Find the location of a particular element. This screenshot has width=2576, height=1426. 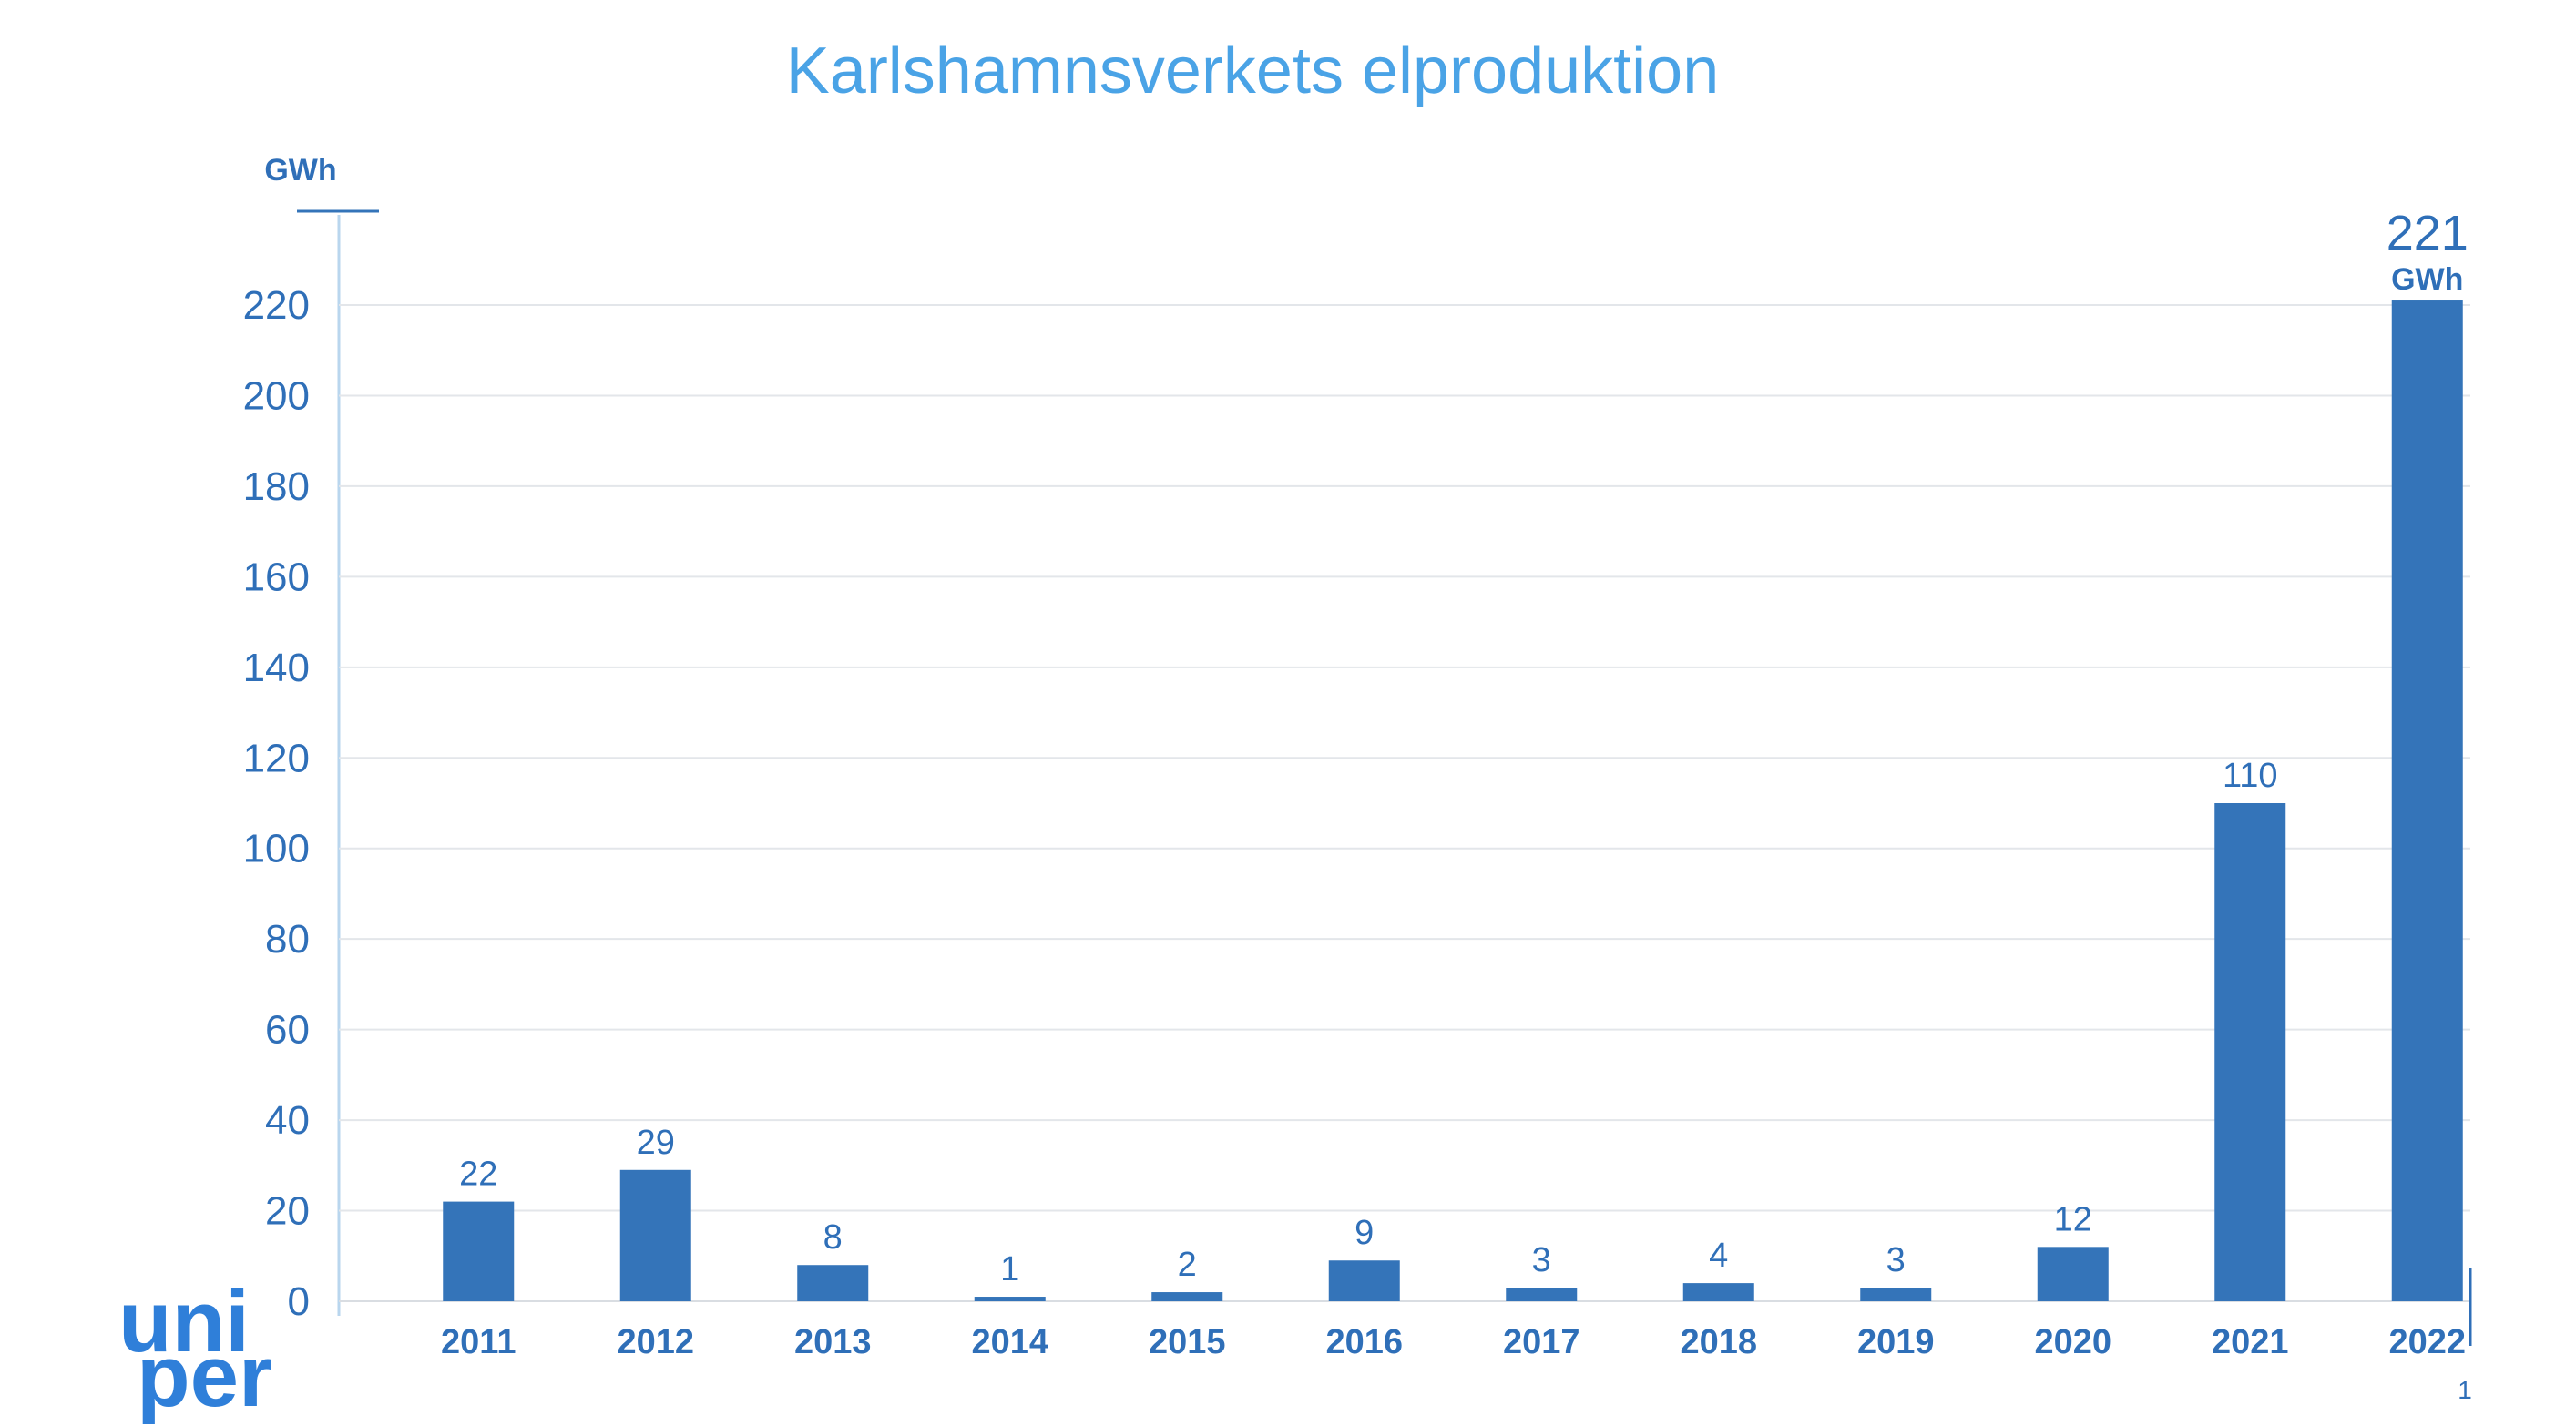

bar-2013 is located at coordinates (833, 1283).